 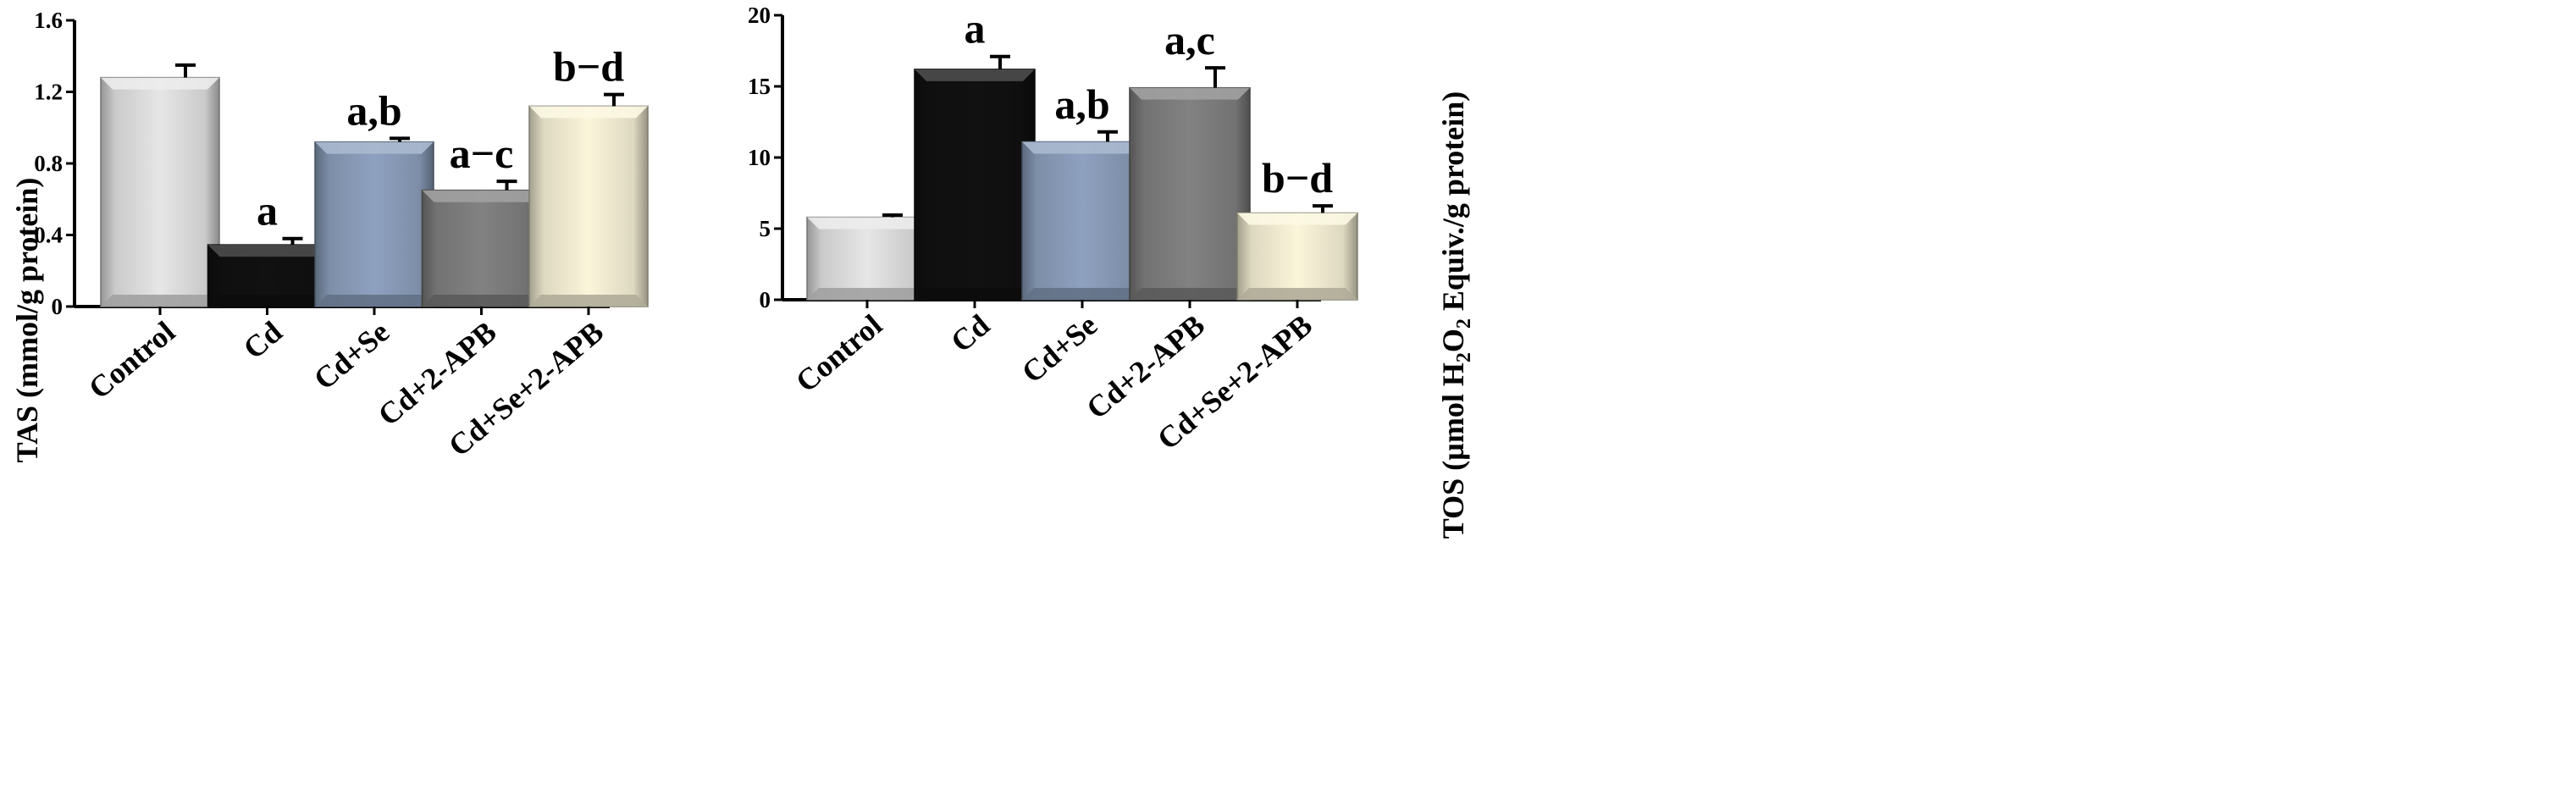 What do you see at coordinates (263, 339) in the screenshot?
I see `tas-category-label: Cd` at bounding box center [263, 339].